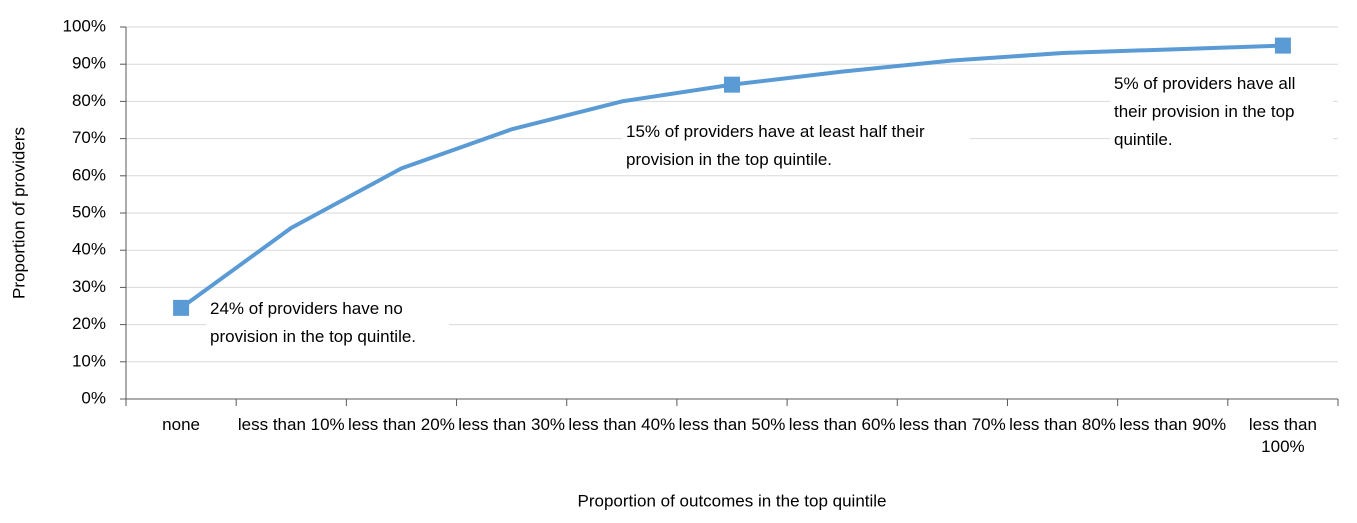 Image resolution: width=1357 pixels, height=523 pixels. I want to click on x-tick-label: less than 60%, so click(842, 424).